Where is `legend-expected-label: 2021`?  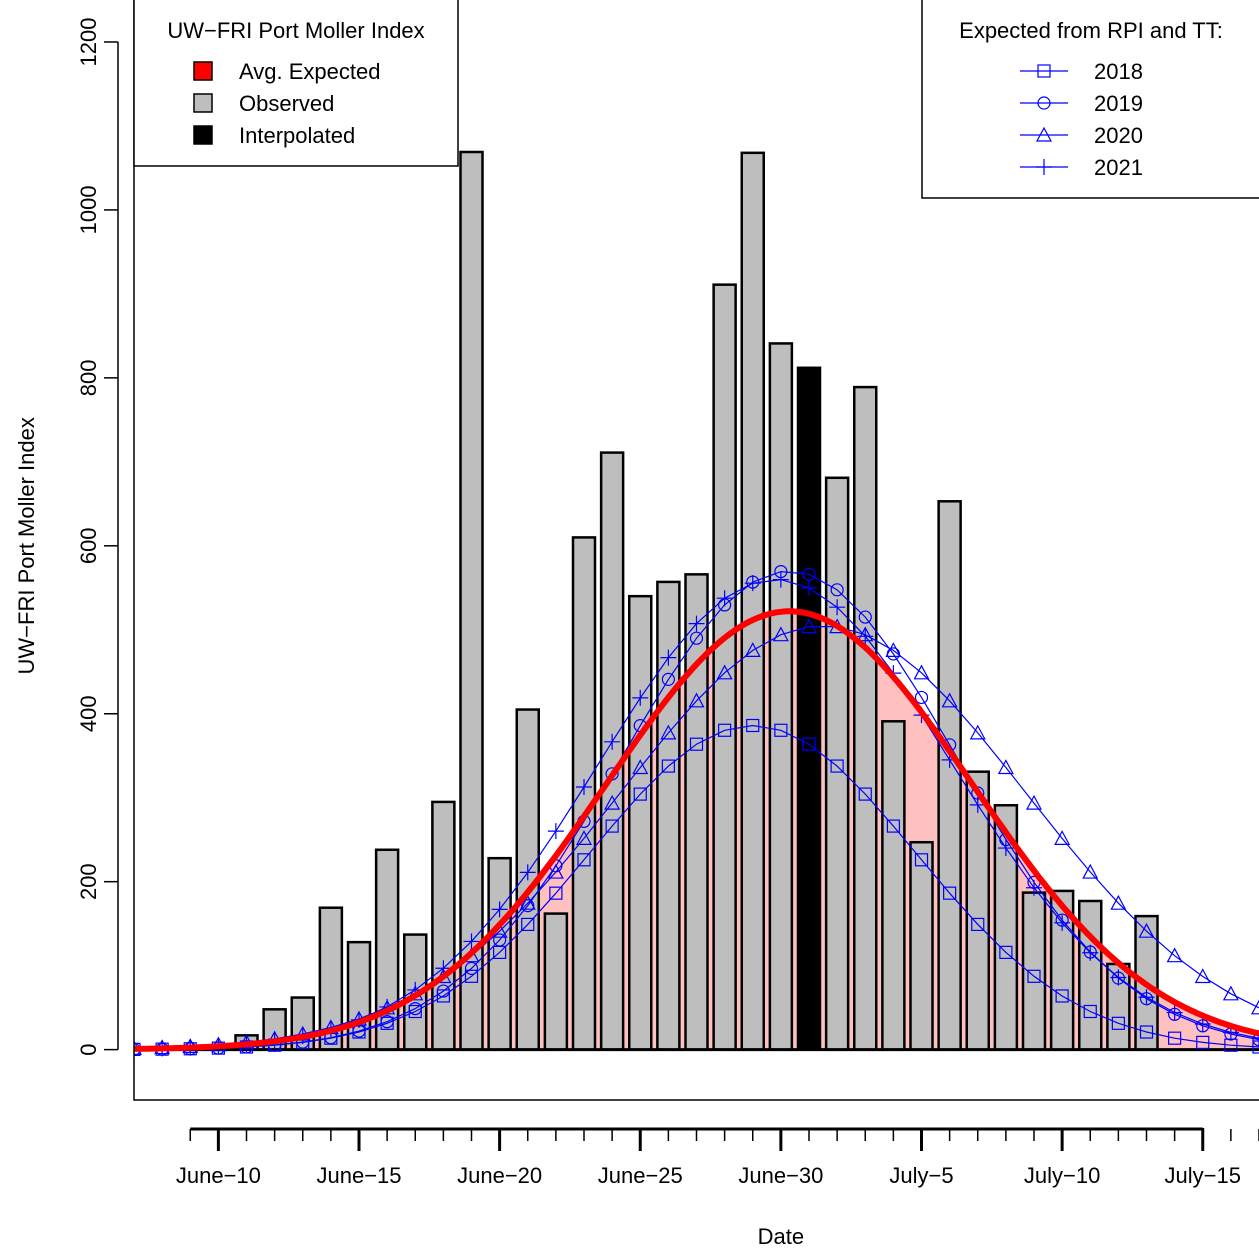
legend-expected-label: 2021 is located at coordinates (1118, 167).